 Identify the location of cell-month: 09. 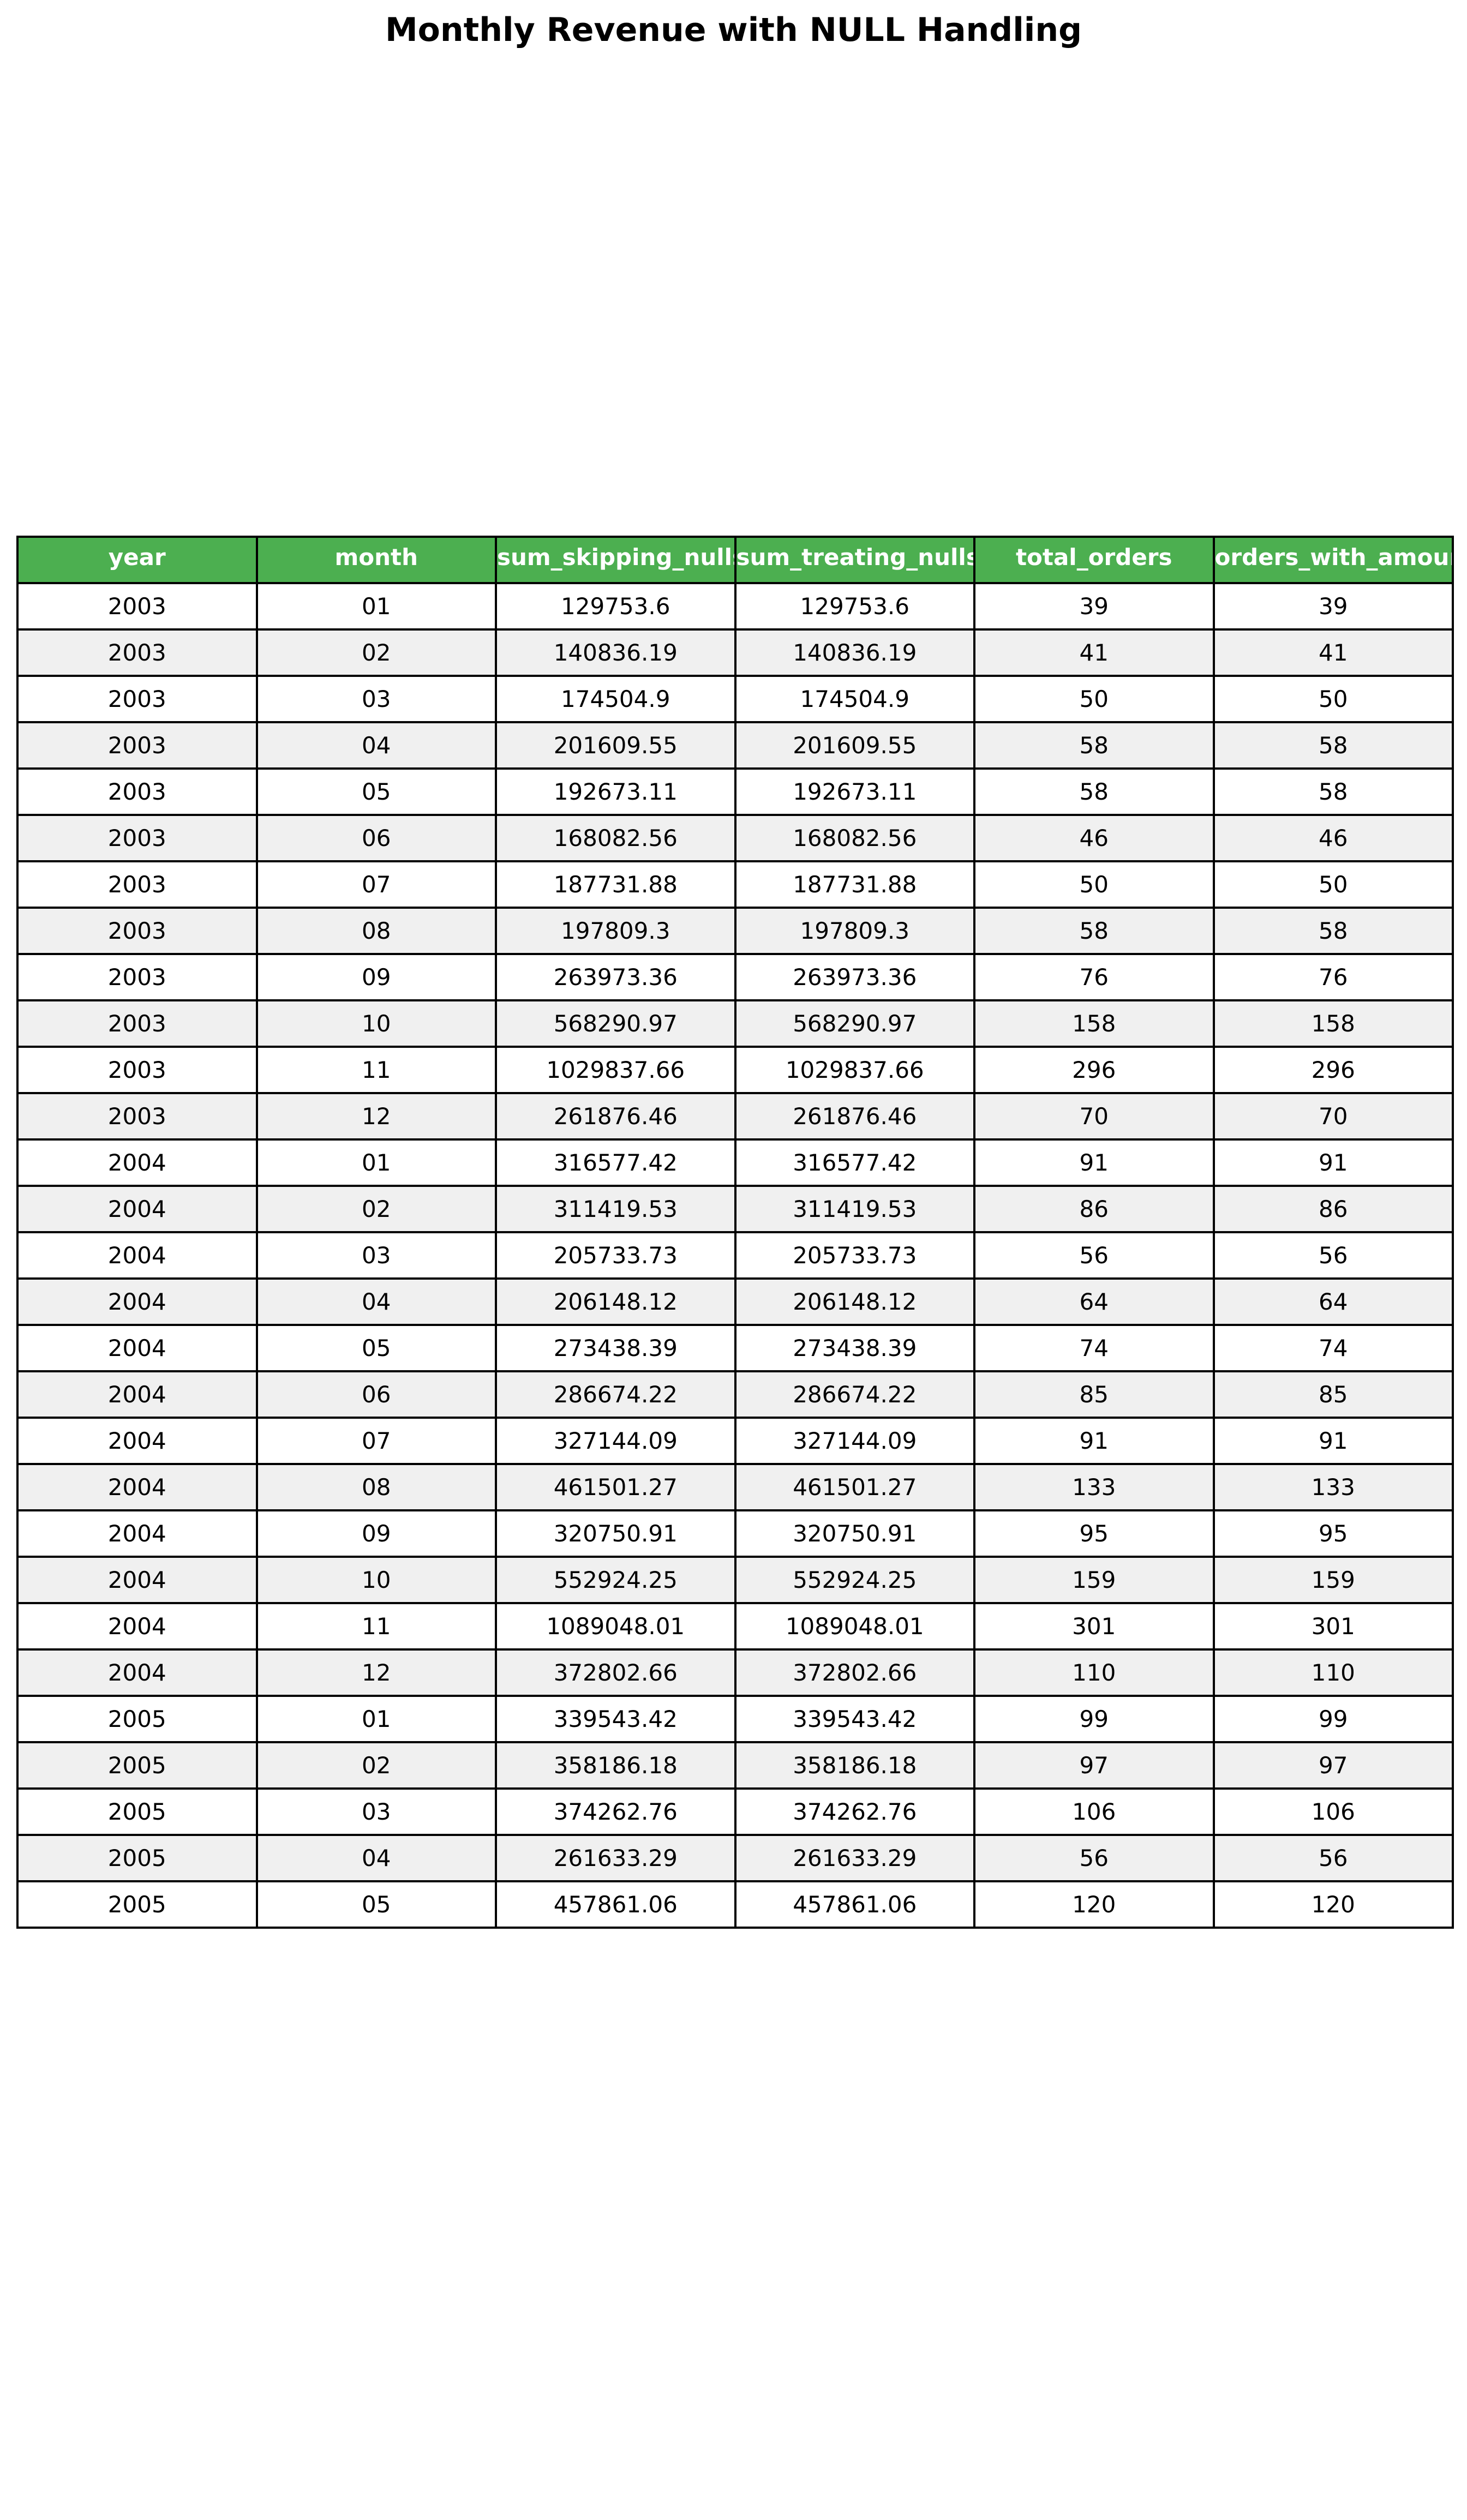
(376, 977).